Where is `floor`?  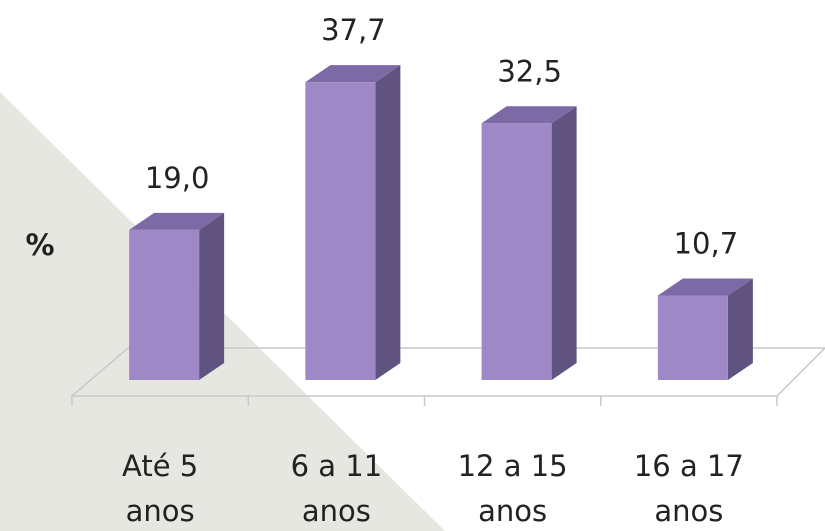
floor is located at coordinates (447, 372).